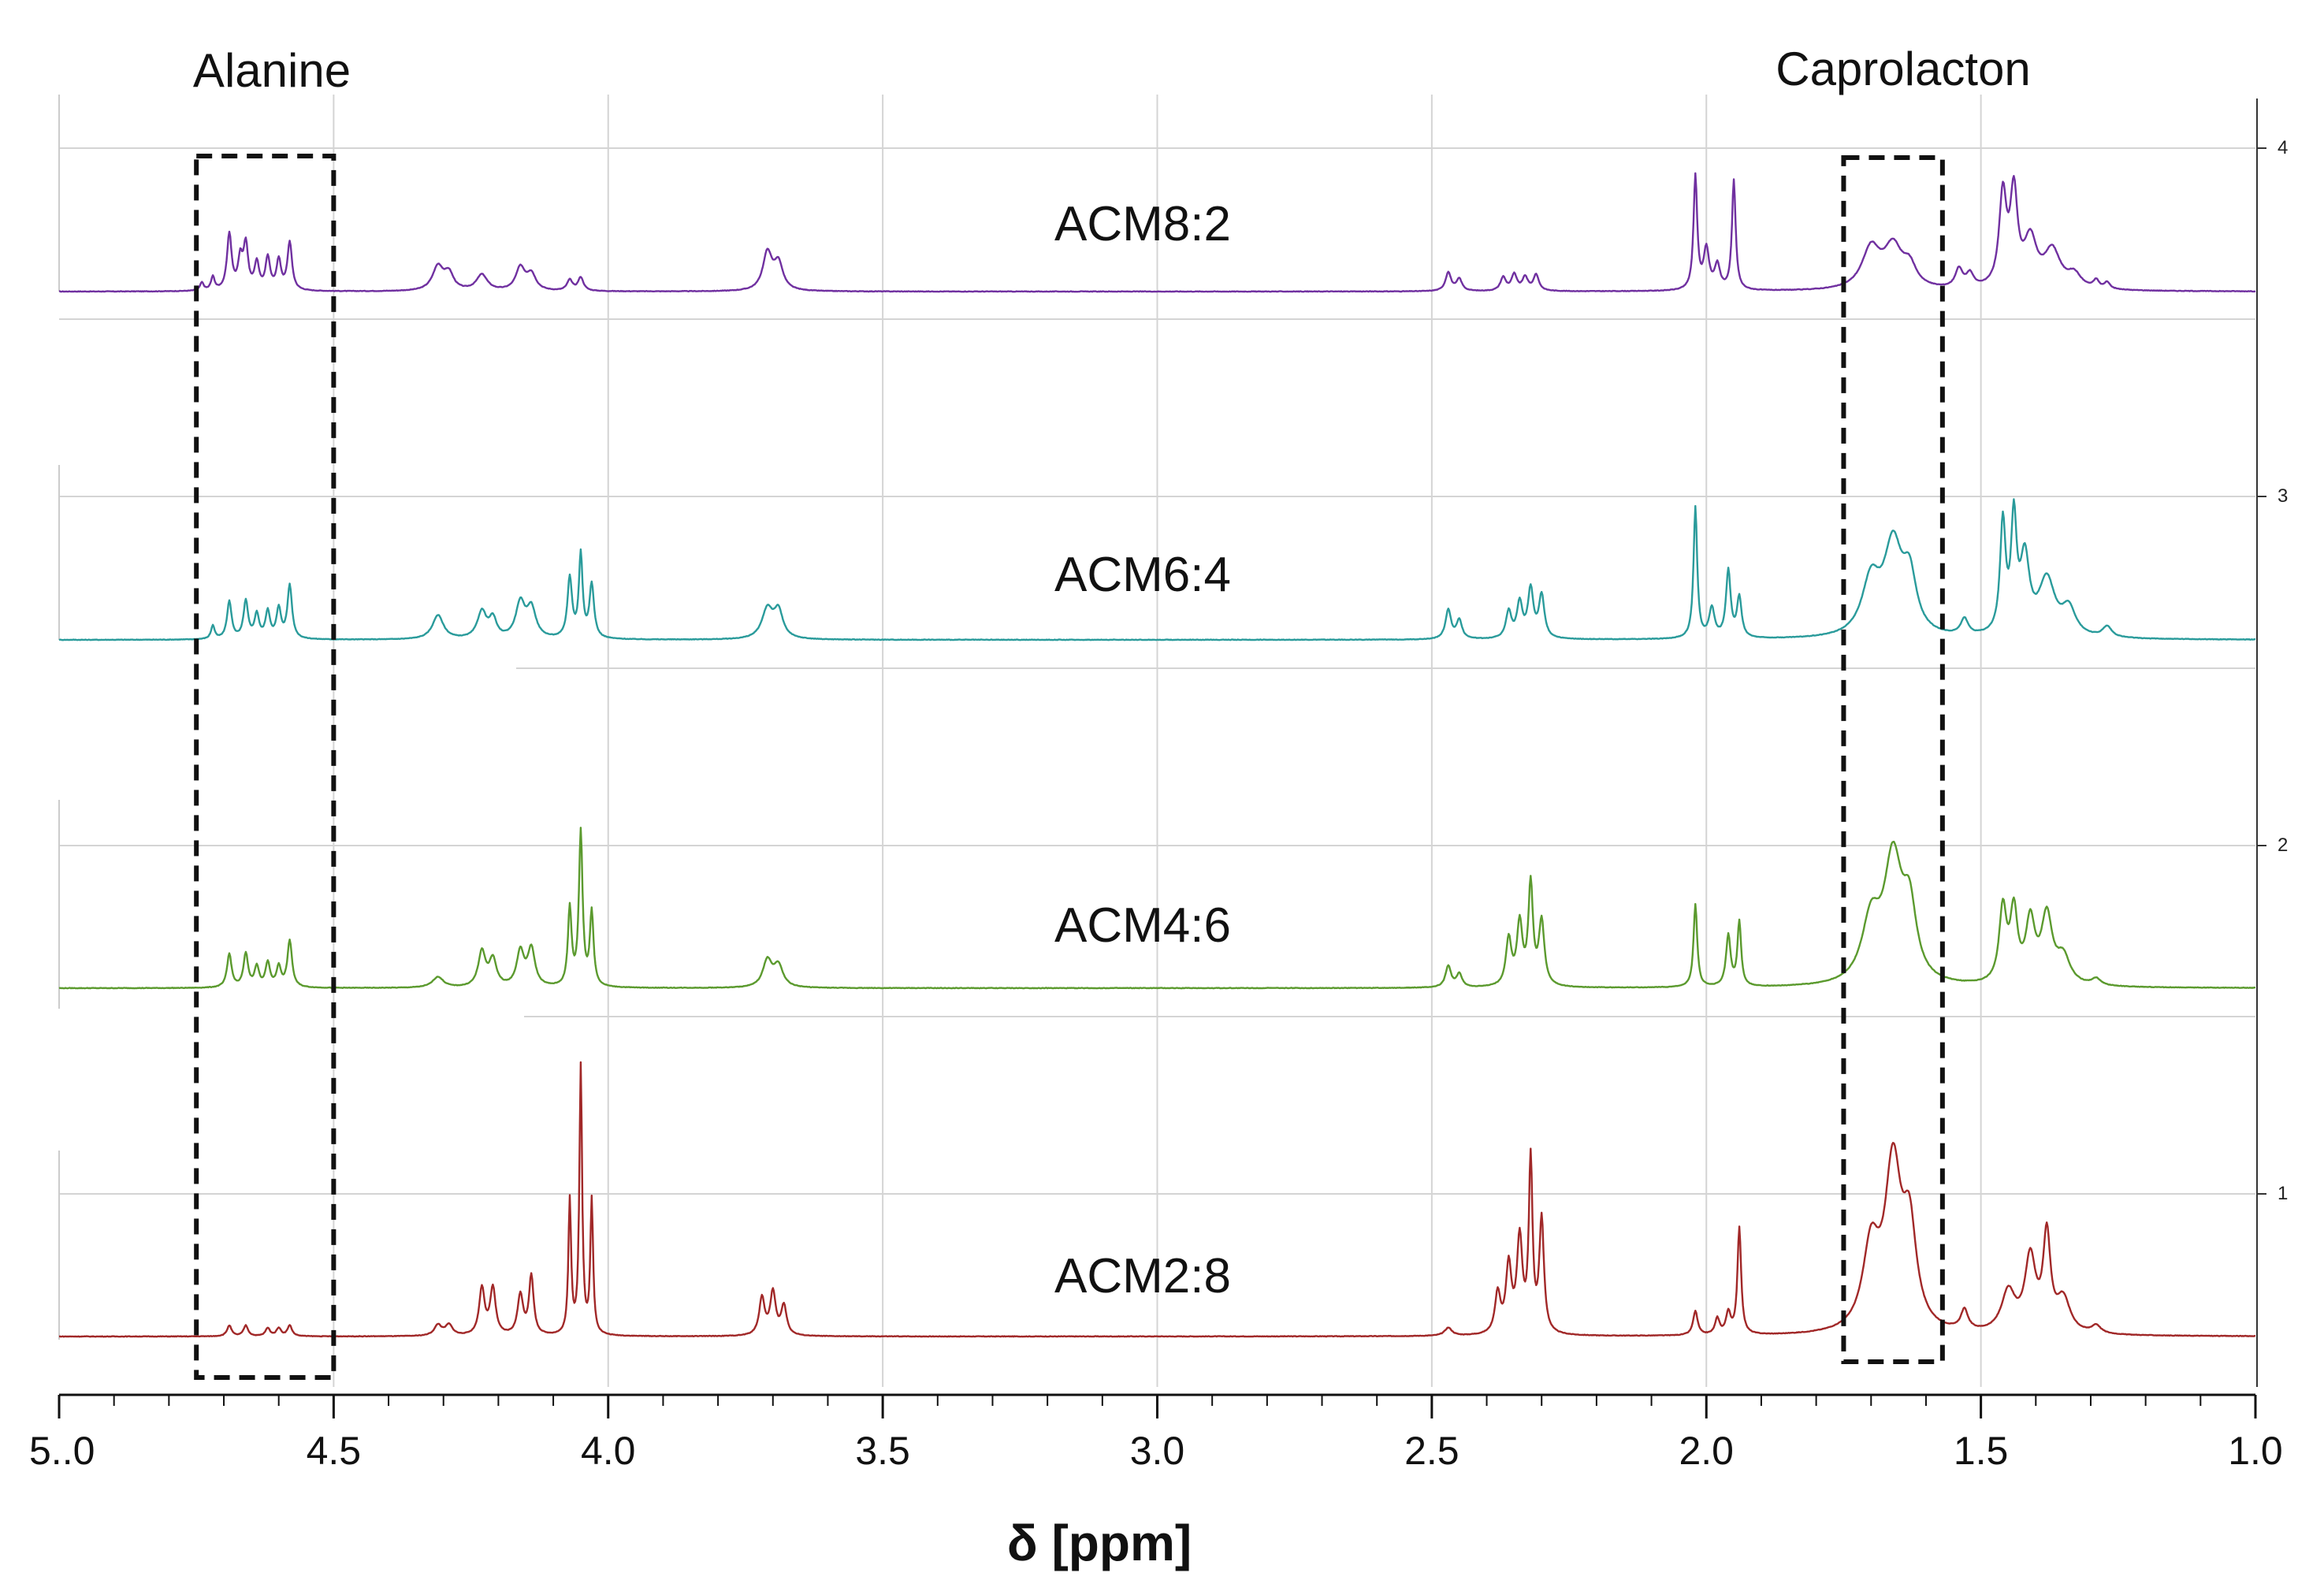 The height and width of the screenshot is (1595, 2324). What do you see at coordinates (1099, 1543) in the screenshot?
I see `x-axis-label: δ [ppm]` at bounding box center [1099, 1543].